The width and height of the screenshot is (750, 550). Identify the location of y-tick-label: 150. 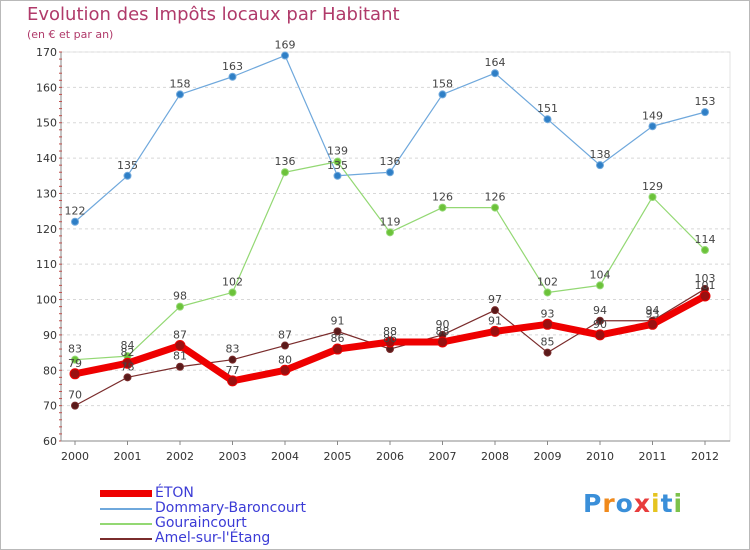
(46, 123).